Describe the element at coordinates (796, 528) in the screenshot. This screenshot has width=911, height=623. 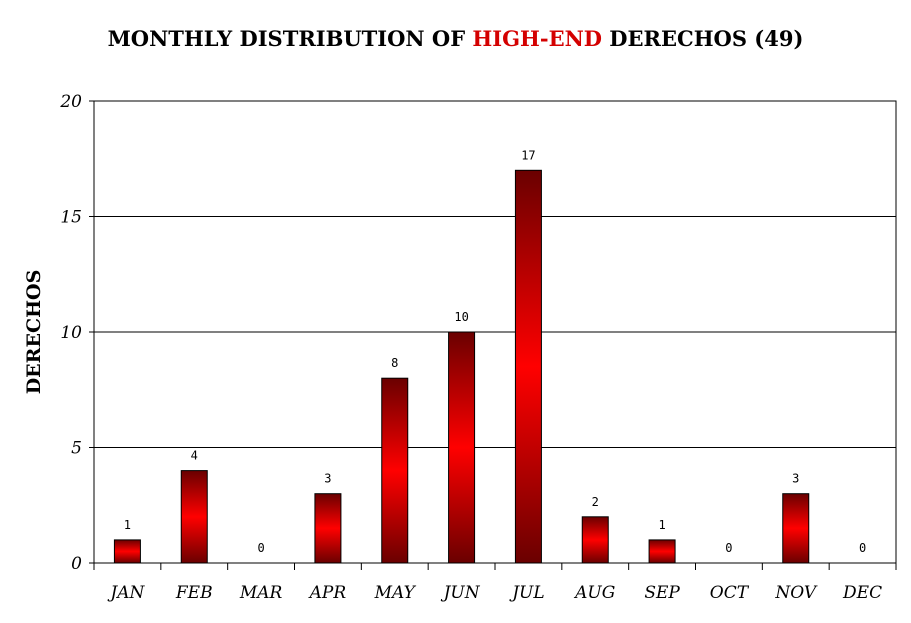
I see `bar-nov` at that location.